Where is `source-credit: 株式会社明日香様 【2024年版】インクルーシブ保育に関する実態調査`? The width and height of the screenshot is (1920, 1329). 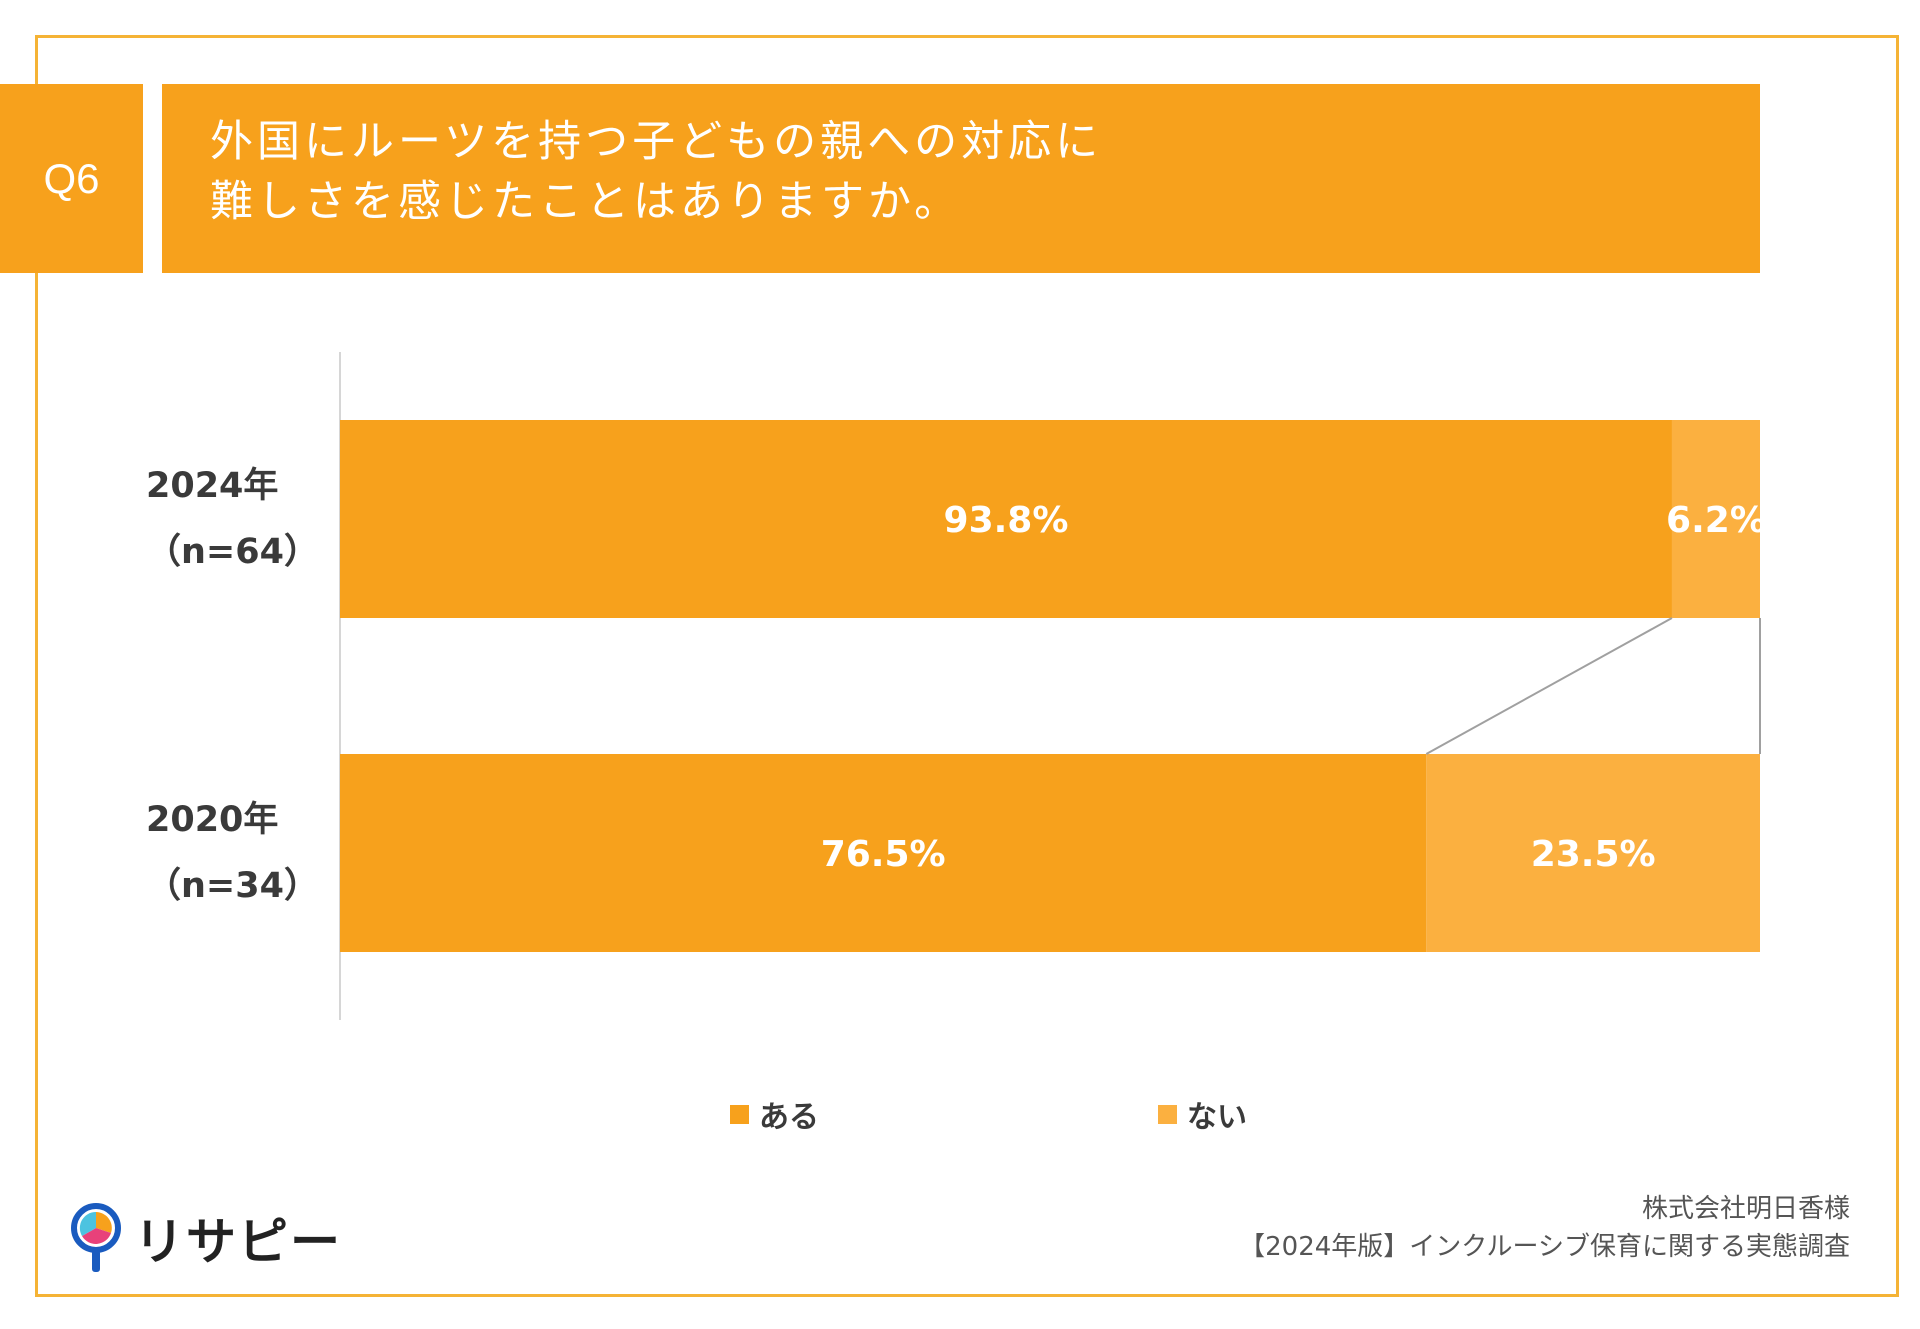
source-credit: 株式会社明日香様 【2024年版】インクルーシブ保育に関する実態調査 is located at coordinates (1544, 1228).